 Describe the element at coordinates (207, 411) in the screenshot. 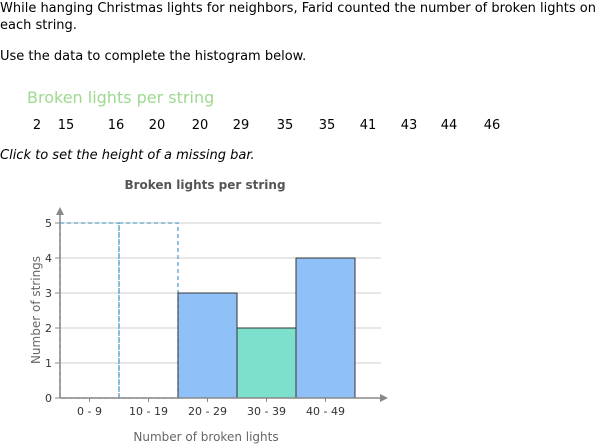

I see `x-tick-label: 20 - 29` at that location.